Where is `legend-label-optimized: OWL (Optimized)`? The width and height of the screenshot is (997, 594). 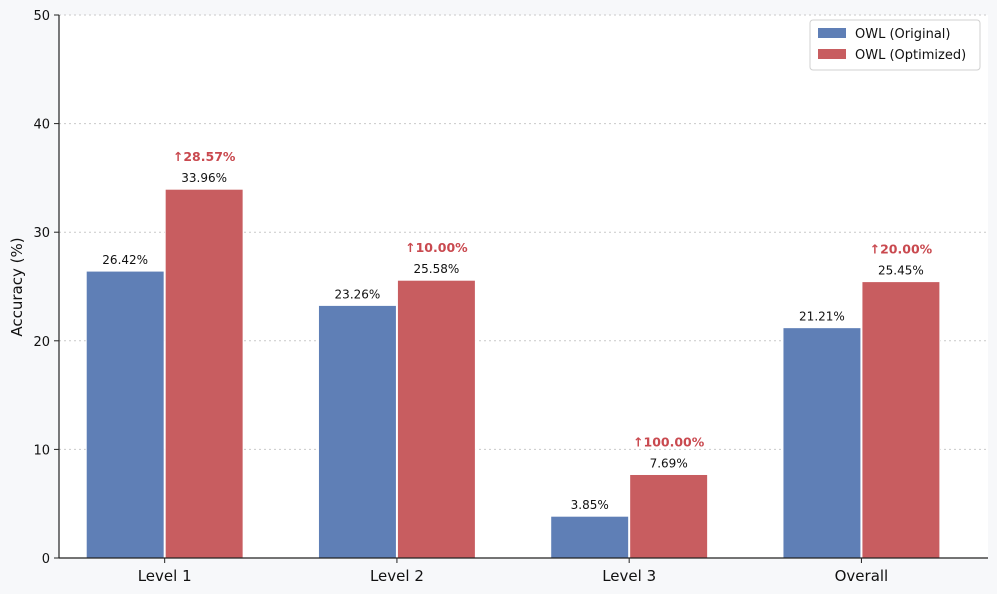 legend-label-optimized: OWL (Optimized) is located at coordinates (910, 55).